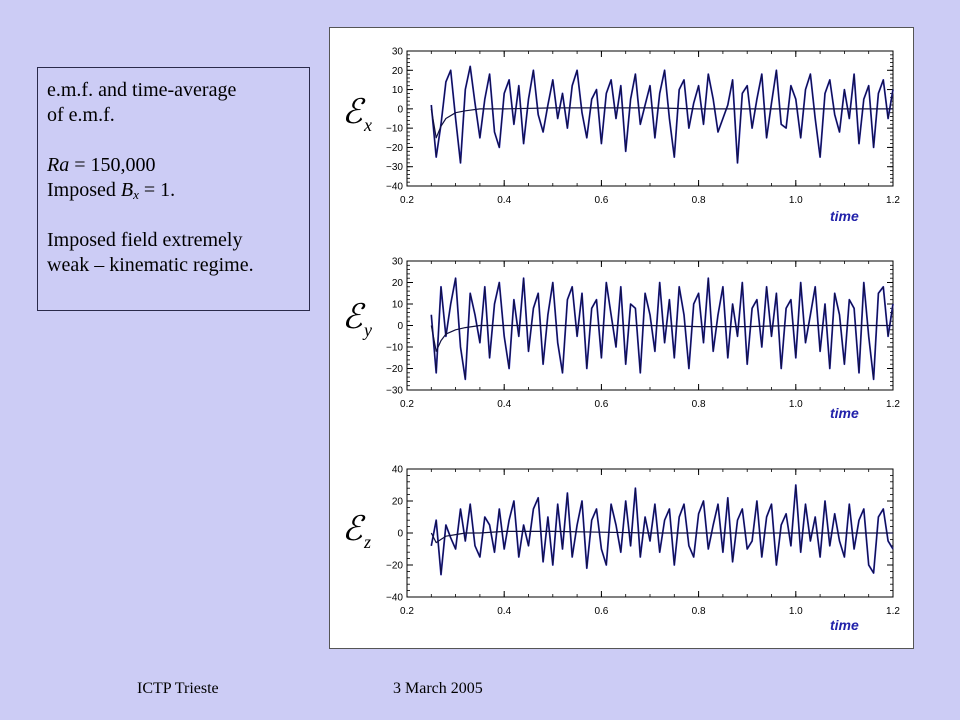 This screenshot has height=720, width=960. I want to click on chart-2-ylabel-subscript: y, so click(367, 330).